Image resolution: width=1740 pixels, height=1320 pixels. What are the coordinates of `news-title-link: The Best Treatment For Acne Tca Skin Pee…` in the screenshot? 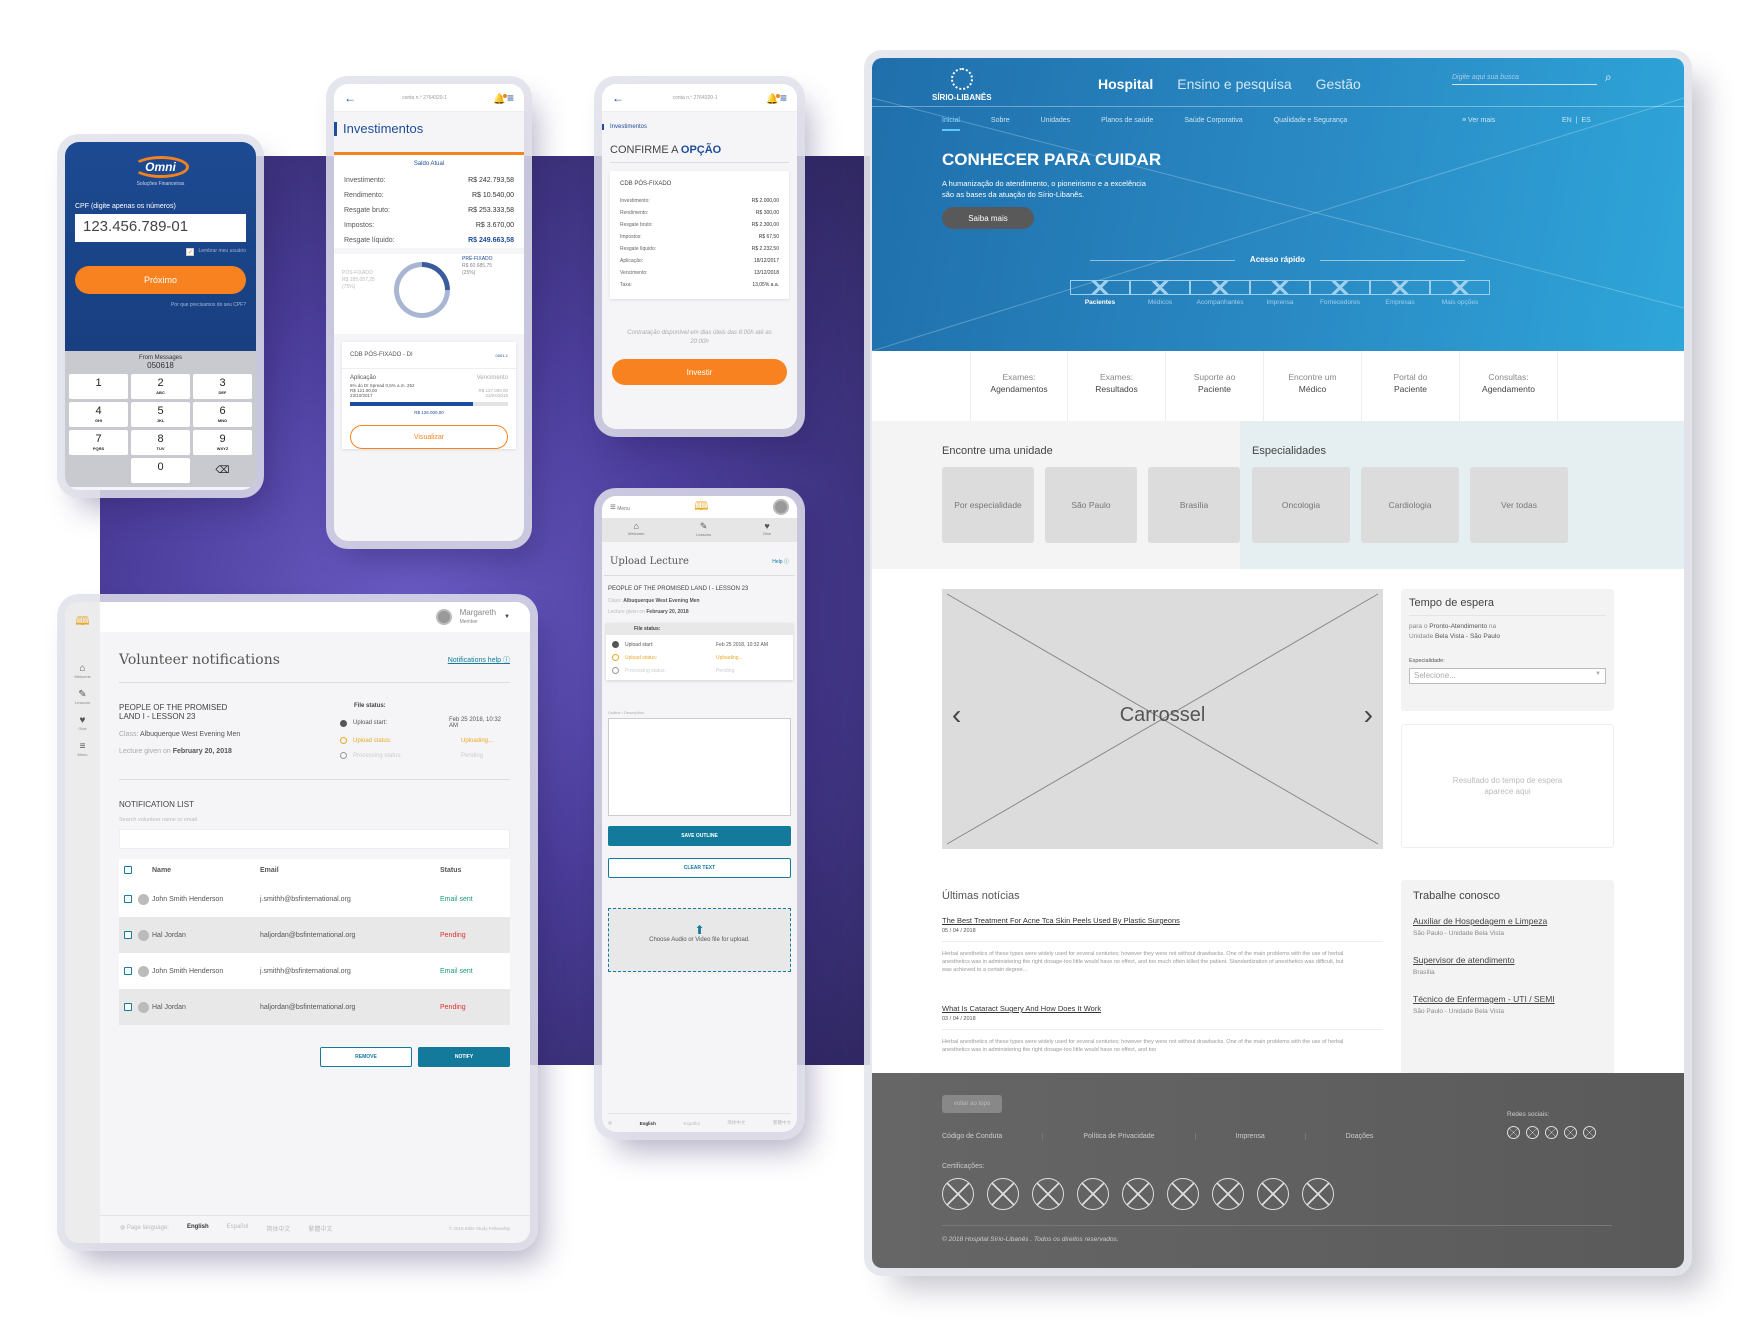 It's located at (1061, 920).